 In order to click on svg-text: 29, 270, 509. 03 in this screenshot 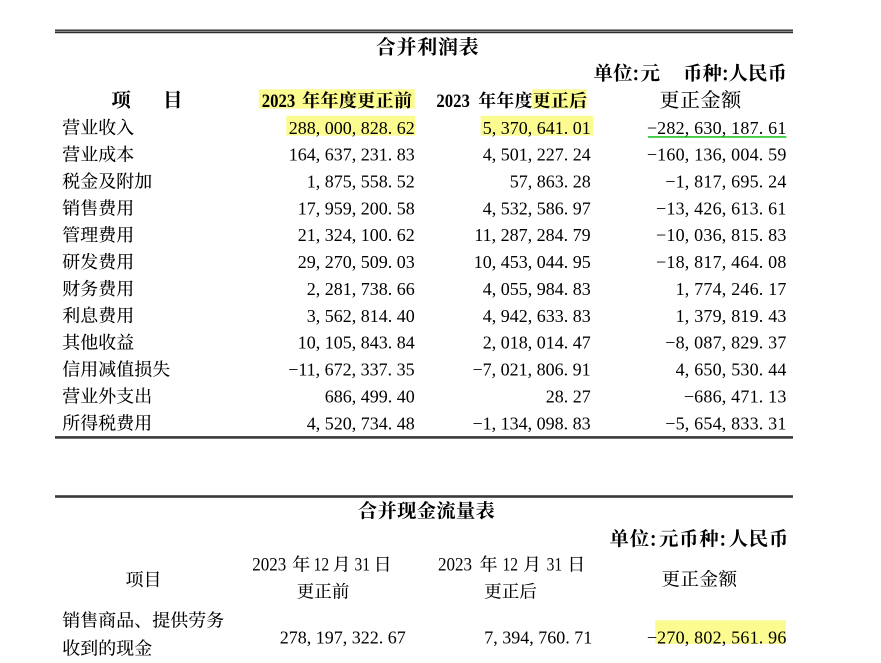, I will do `click(356, 262)`.